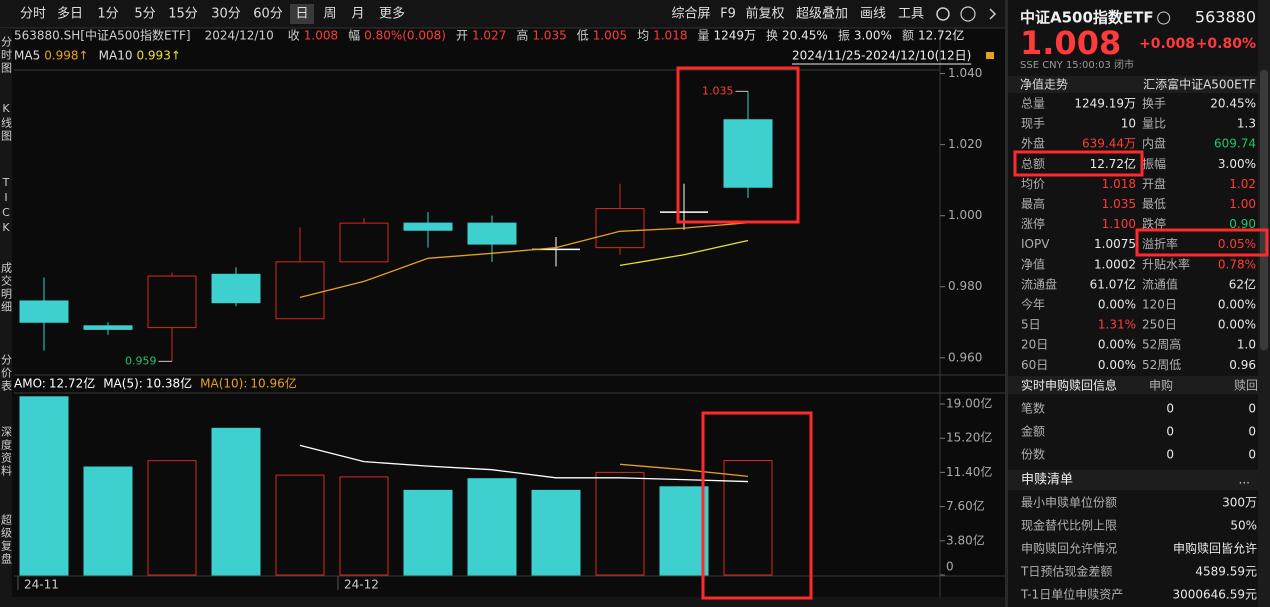  Describe the element at coordinates (6, 122) in the screenshot. I see `side-tab: K线图` at that location.